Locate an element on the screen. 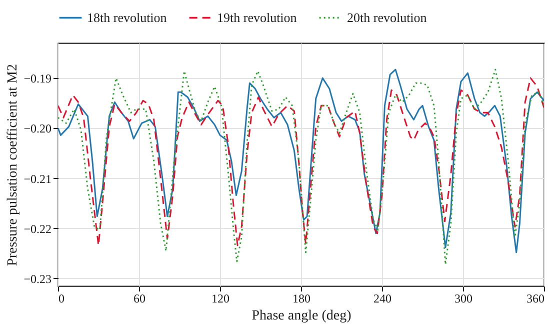 Image resolution: width=550 pixels, height=327 pixels. y-tick-label: −0.19 is located at coordinates (38, 79).